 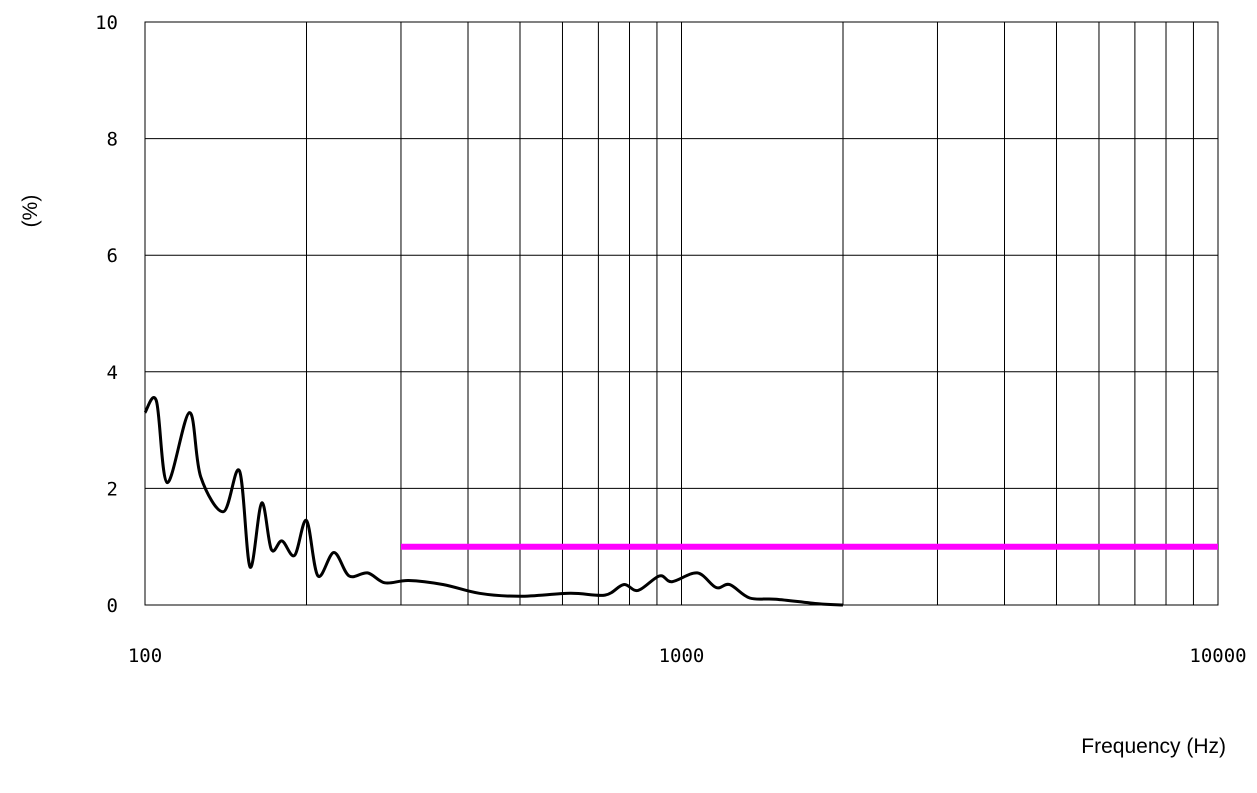 I want to click on x-axis-label: Frequency (Hz), so click(x=1153, y=746).